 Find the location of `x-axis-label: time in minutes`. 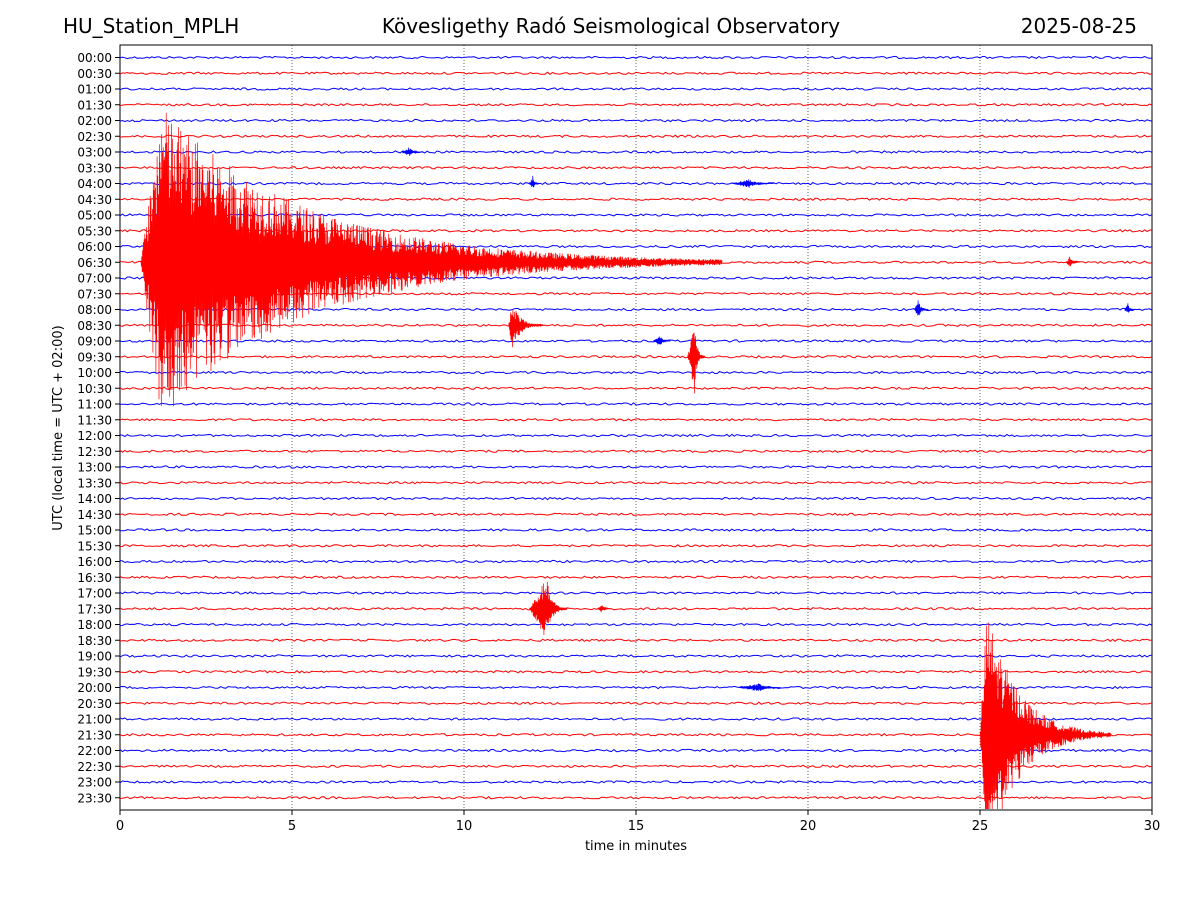

x-axis-label: time in minutes is located at coordinates (636, 846).